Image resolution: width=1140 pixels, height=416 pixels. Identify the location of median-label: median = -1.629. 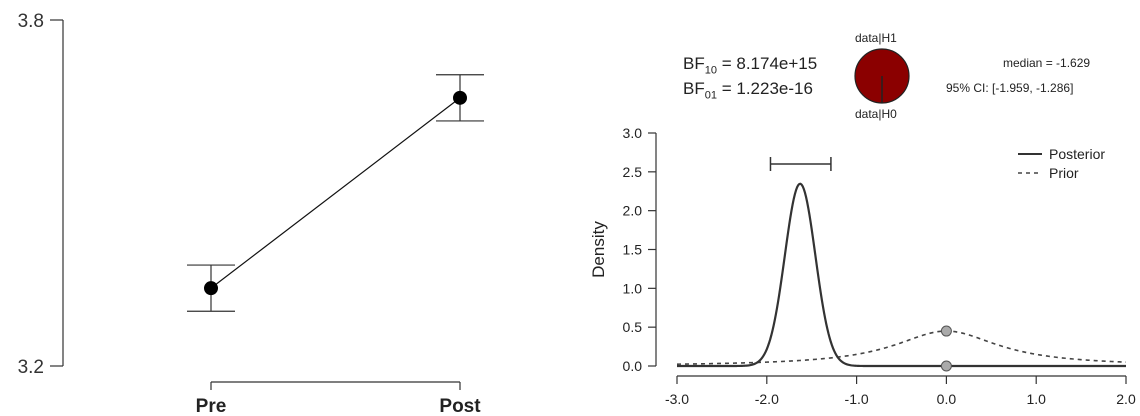
(1047, 63).